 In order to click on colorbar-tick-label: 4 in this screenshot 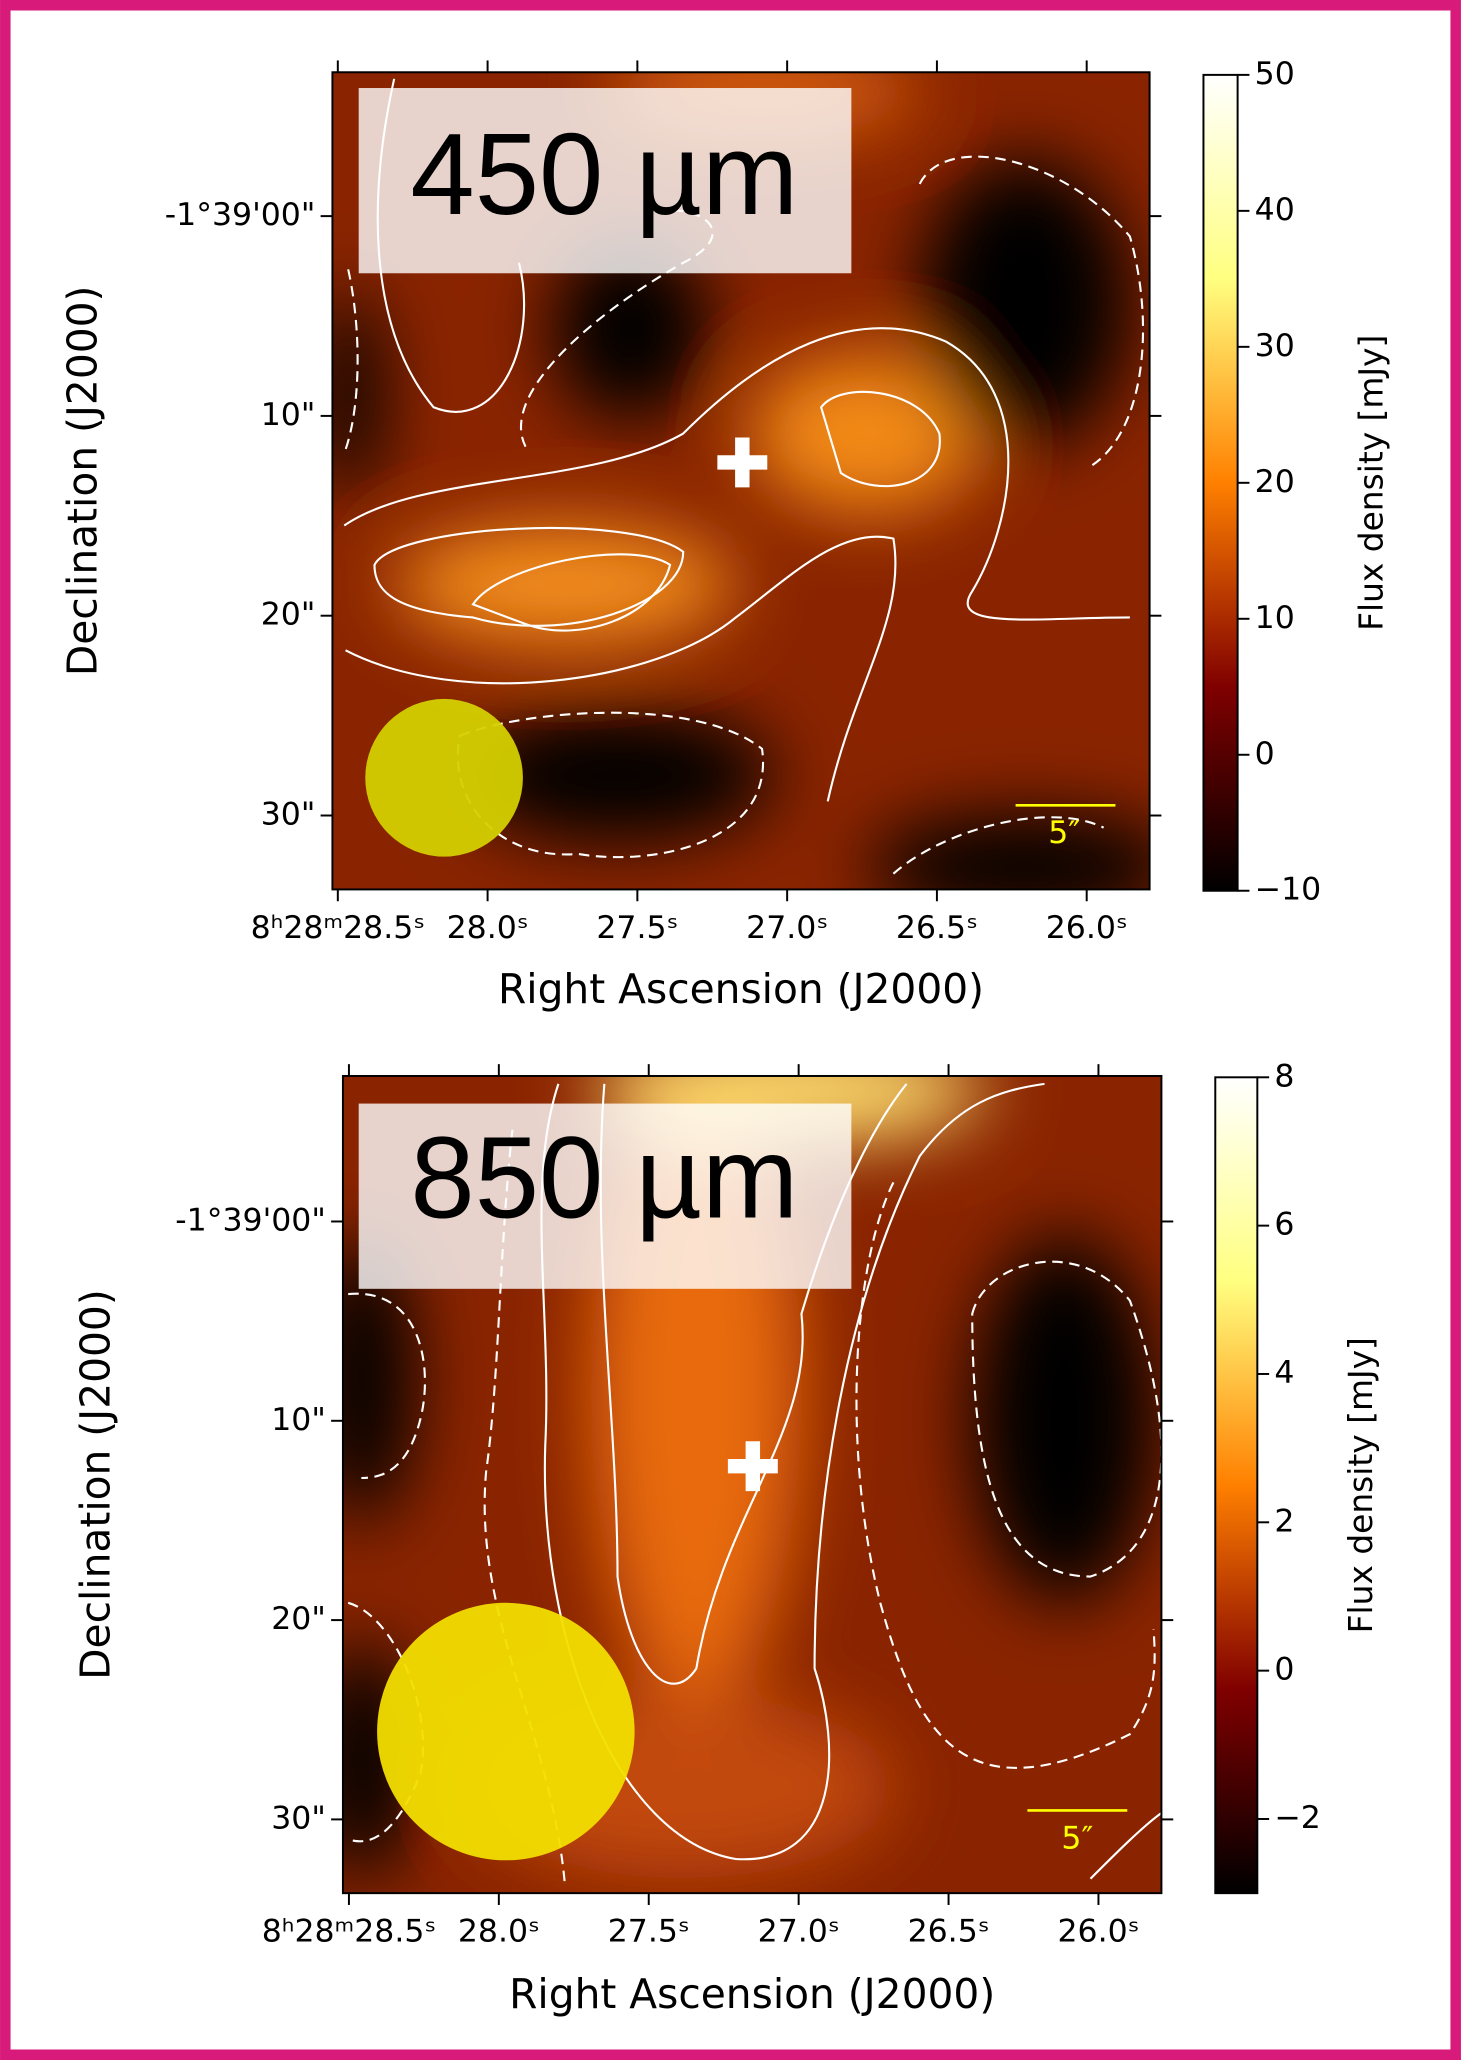, I will do `click(1284, 1373)`.